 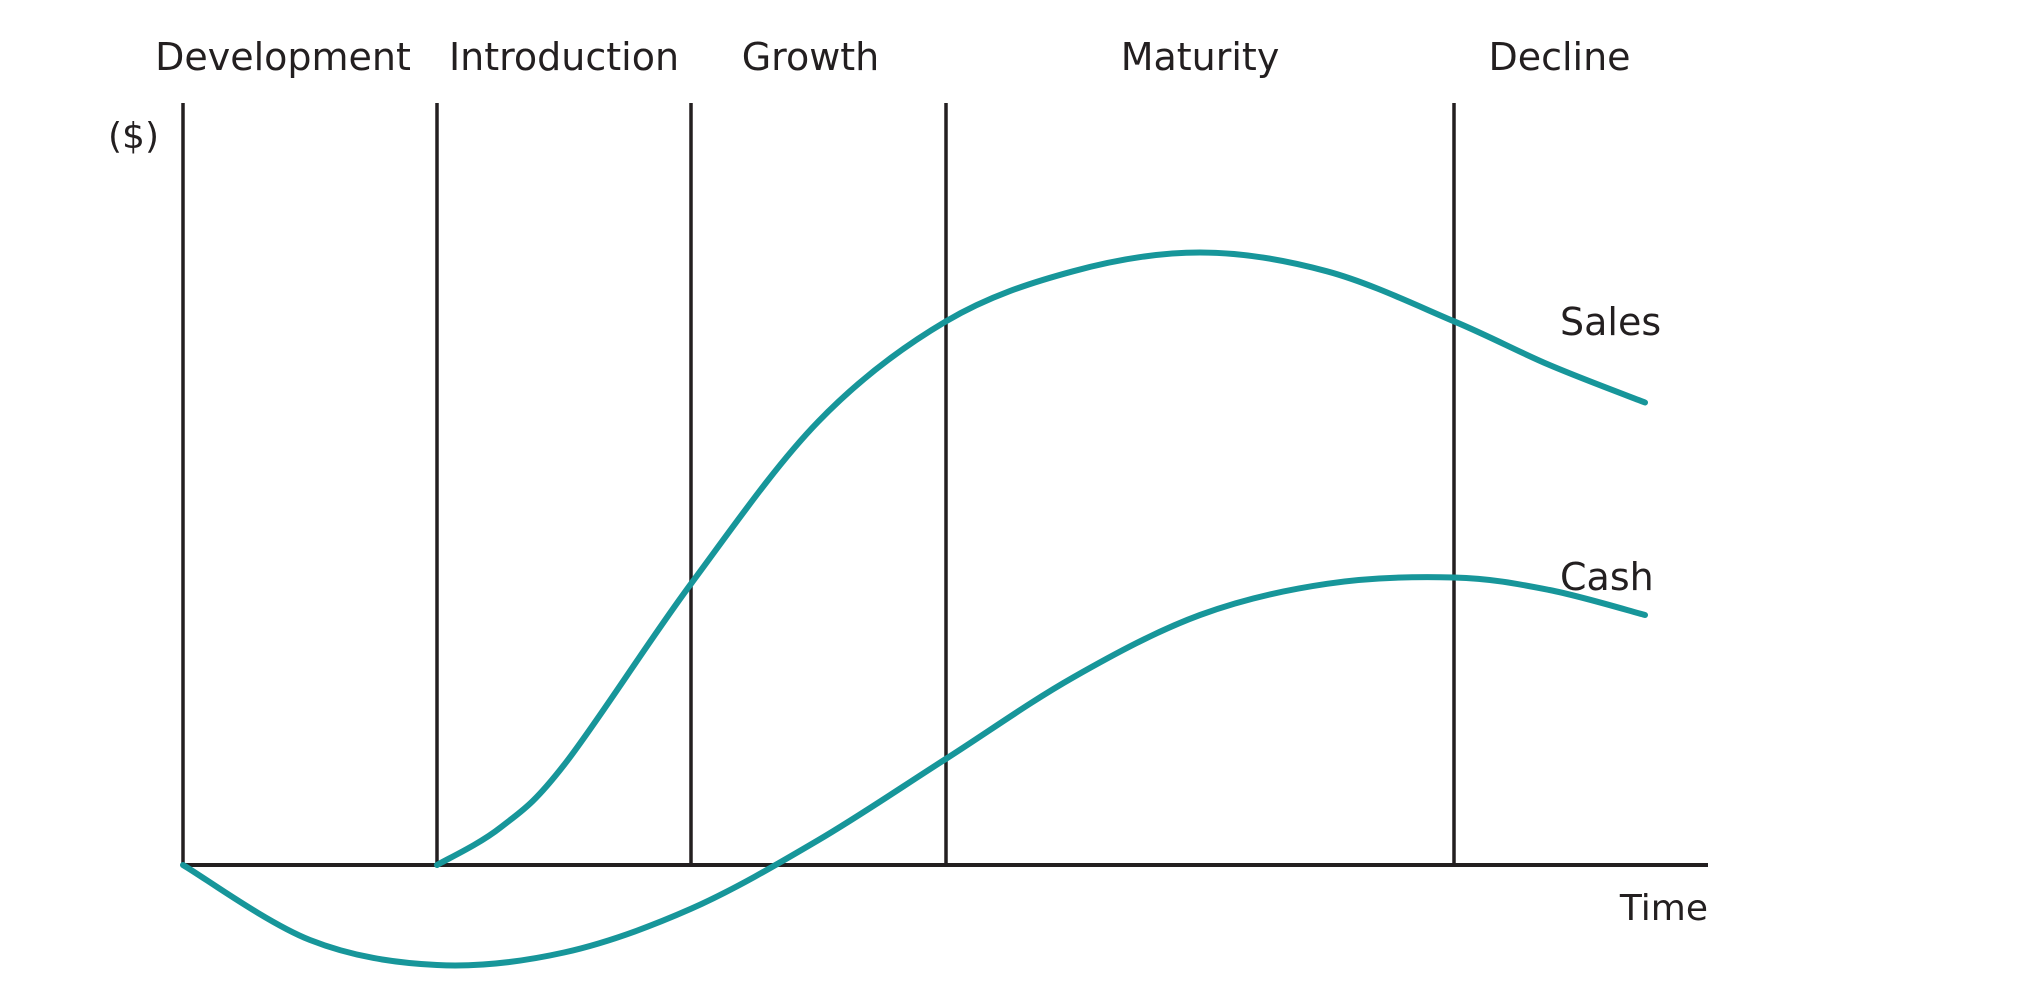 What do you see at coordinates (283, 57) in the screenshot?
I see `stage-label-development: Development` at bounding box center [283, 57].